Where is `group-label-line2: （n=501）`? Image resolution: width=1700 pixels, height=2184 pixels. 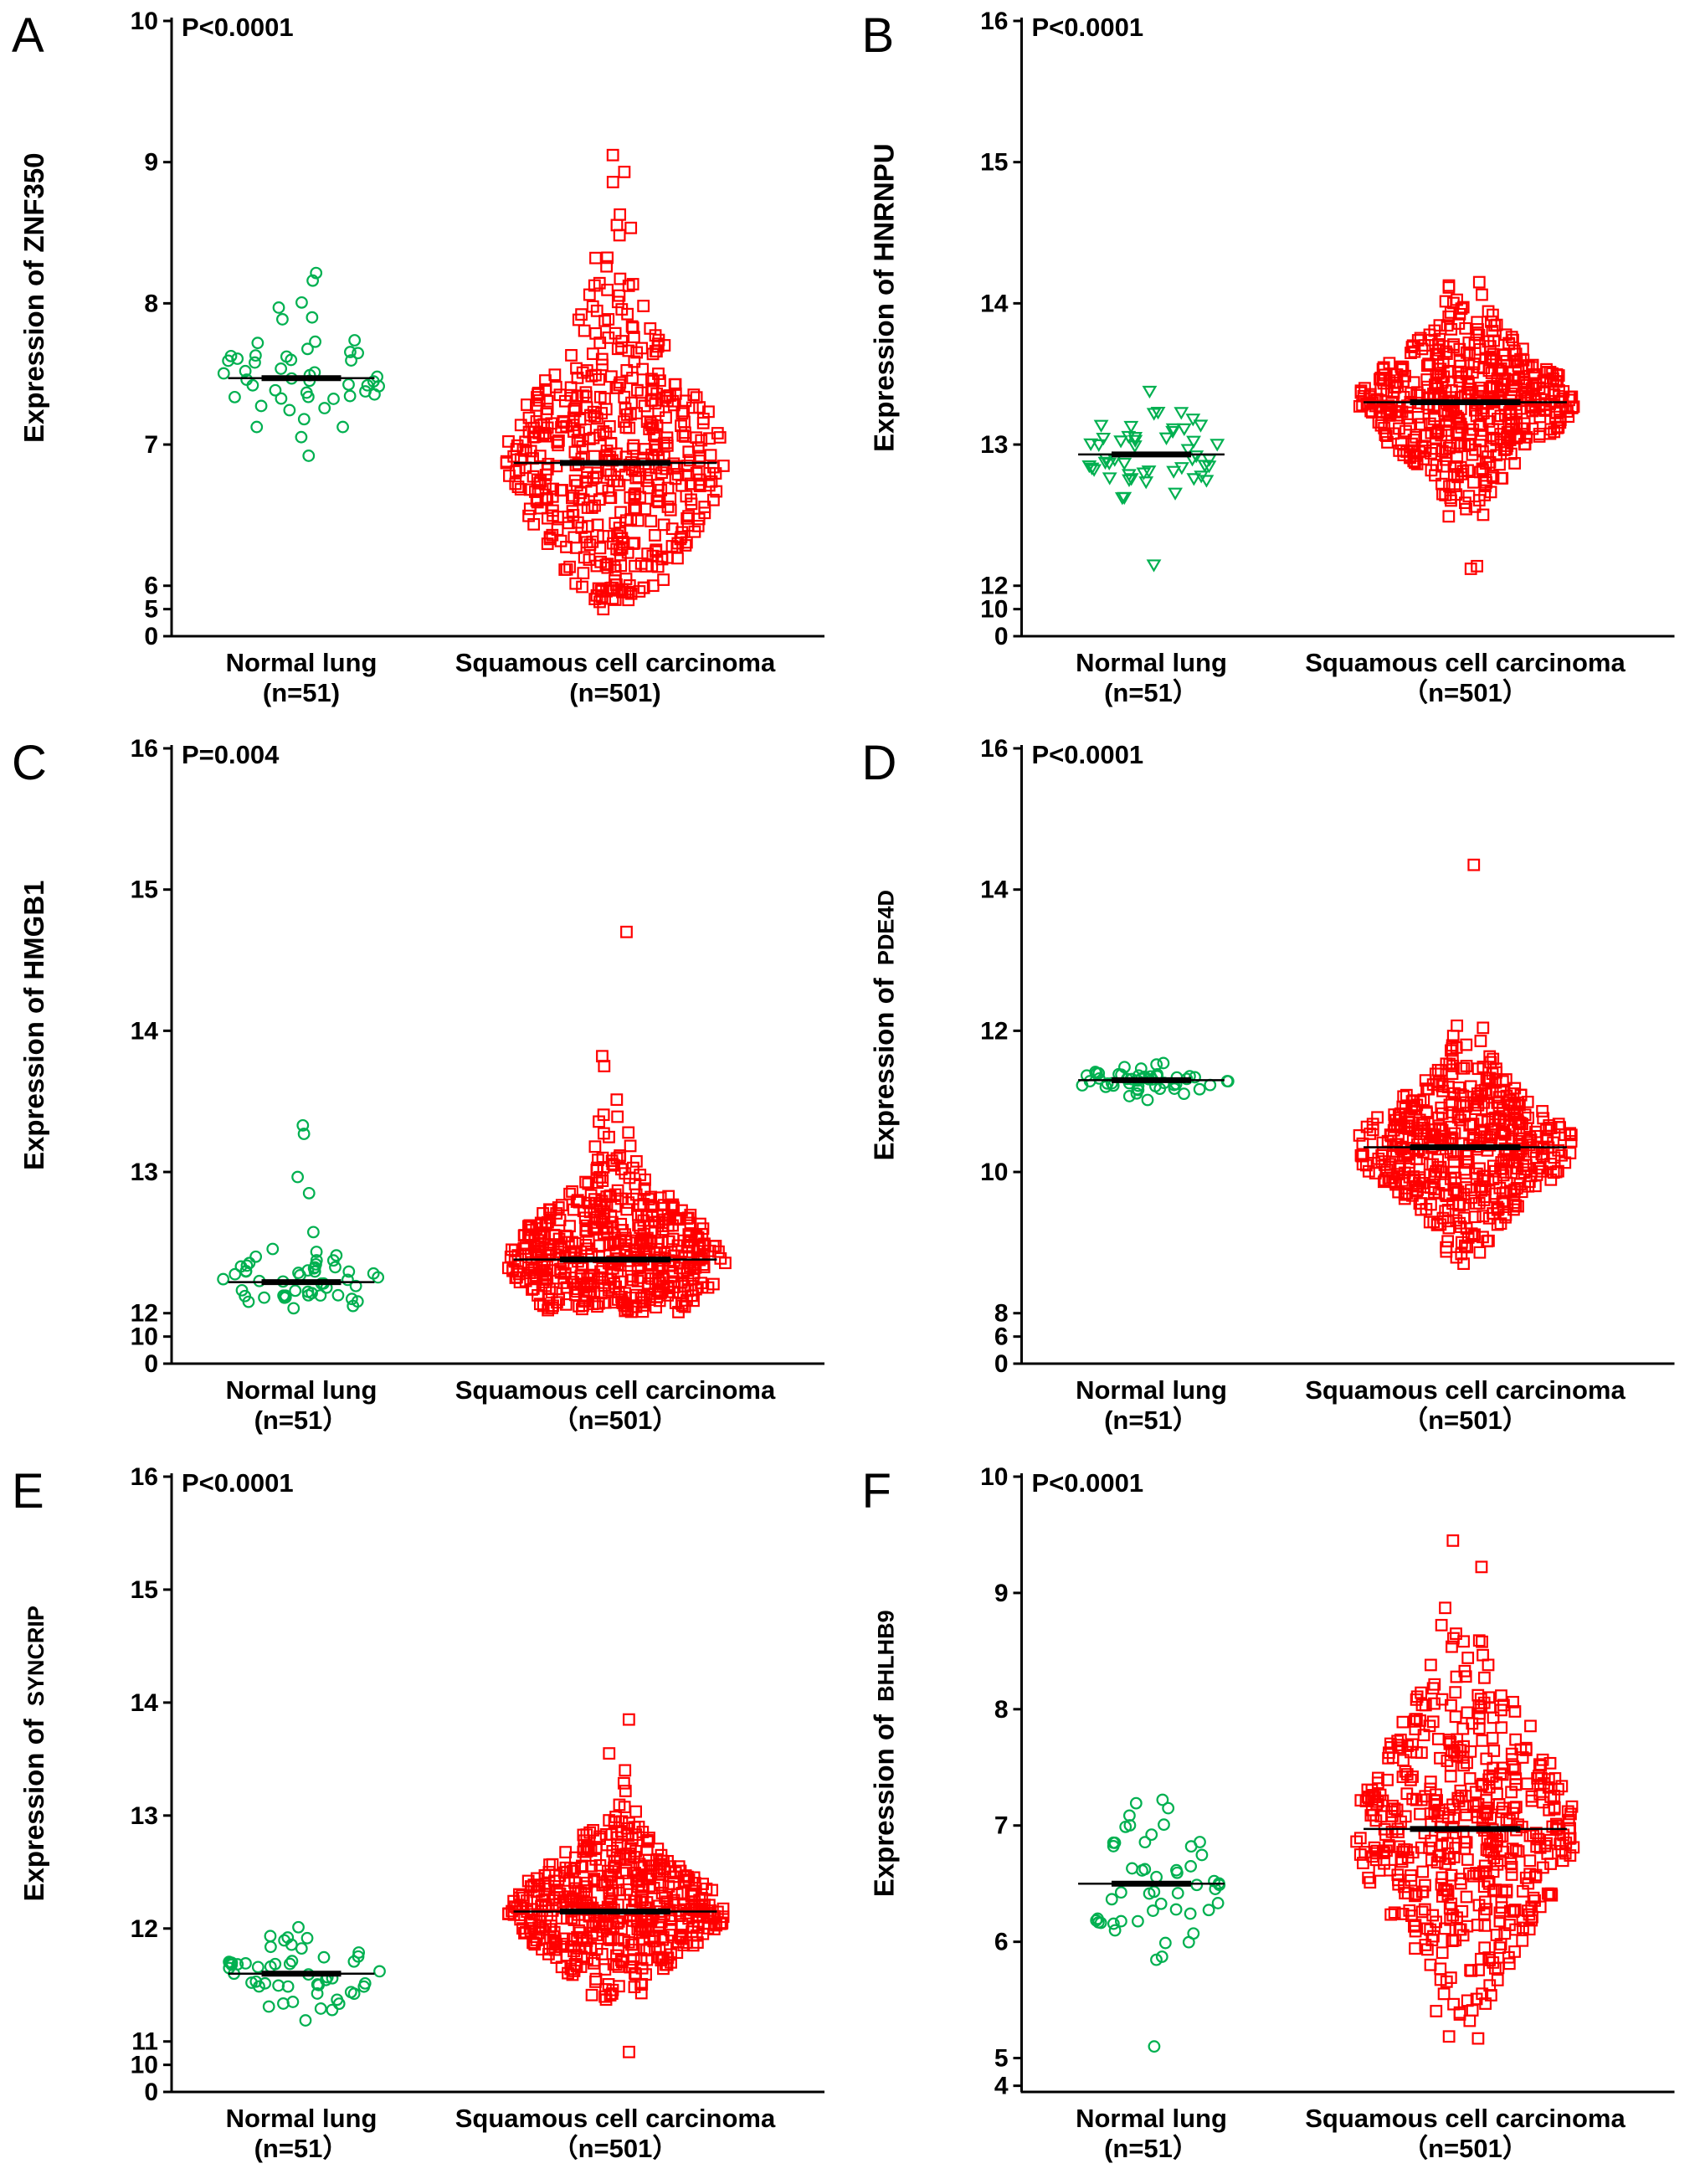 group-label-line2: （n=501） is located at coordinates (615, 2148).